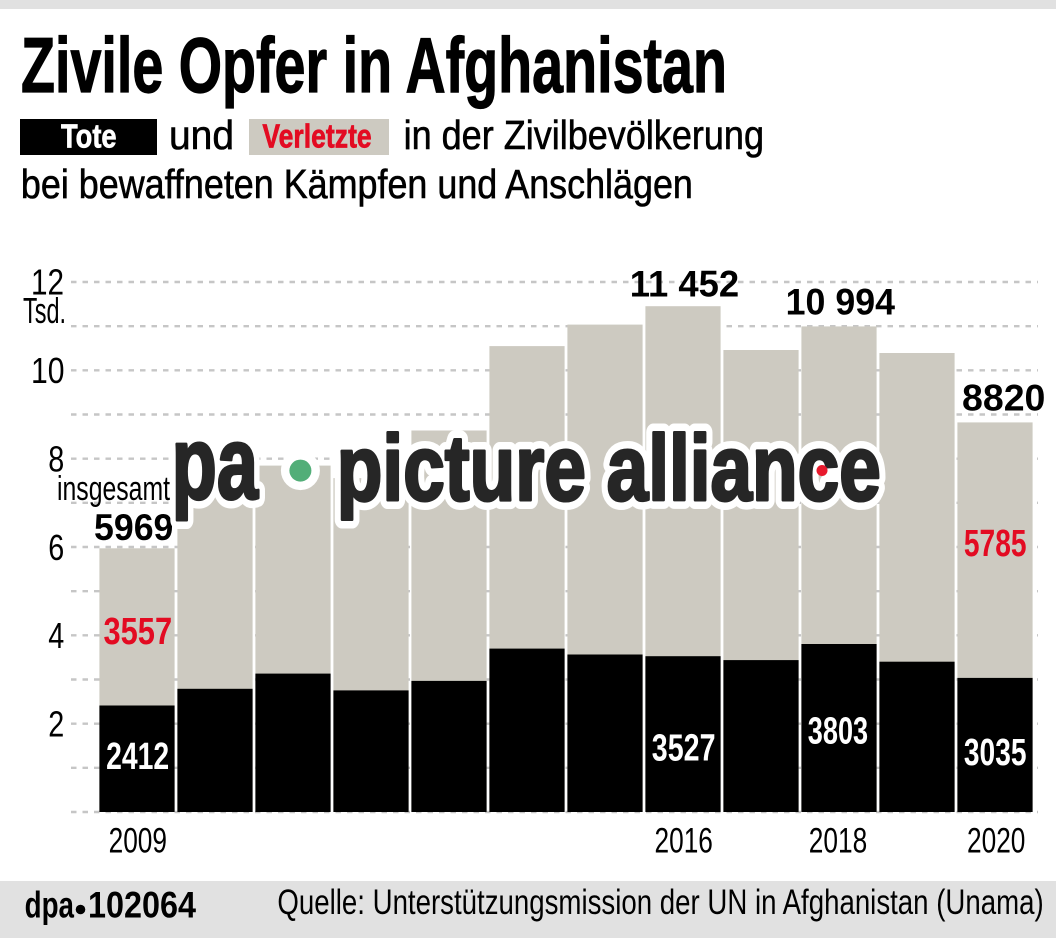 The image size is (1056, 940). What do you see at coordinates (841, 302) in the screenshot?
I see `svg-text: 10 994` at bounding box center [841, 302].